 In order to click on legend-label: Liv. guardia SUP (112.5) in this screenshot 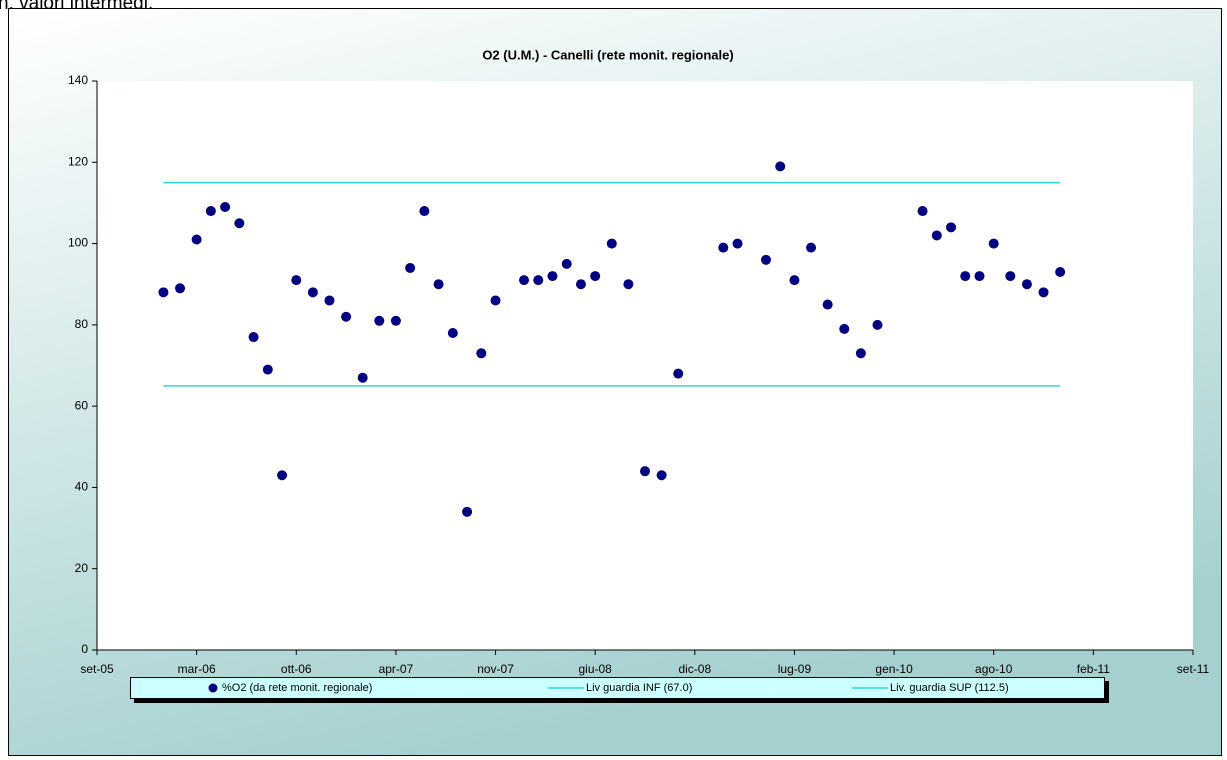, I will do `click(949, 688)`.